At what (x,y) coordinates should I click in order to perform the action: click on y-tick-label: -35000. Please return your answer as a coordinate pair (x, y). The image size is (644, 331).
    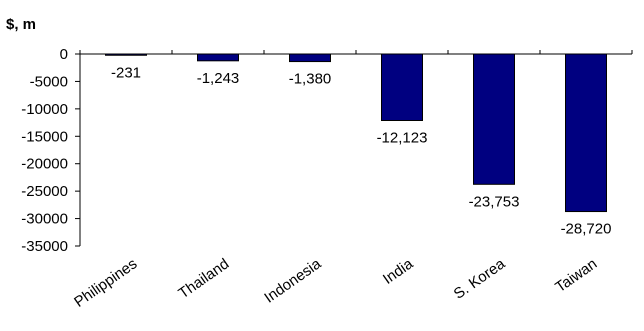
    Looking at the image, I should click on (44, 246).